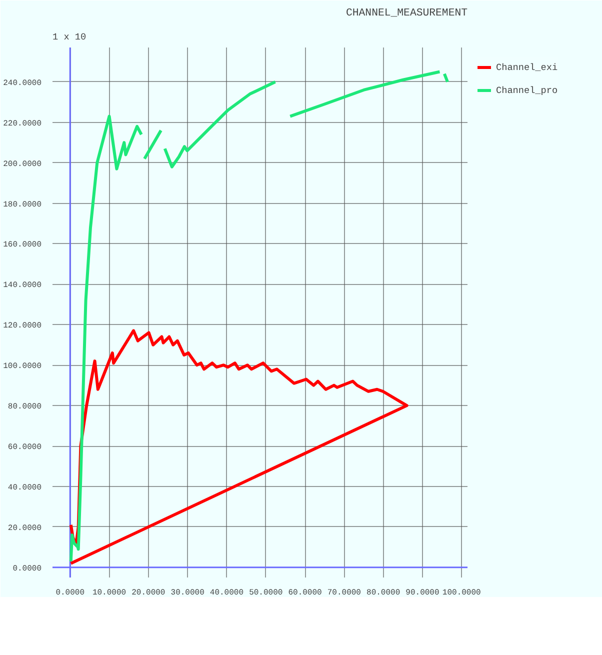  I want to click on y-tick-label: 140.0000, so click(22, 285).